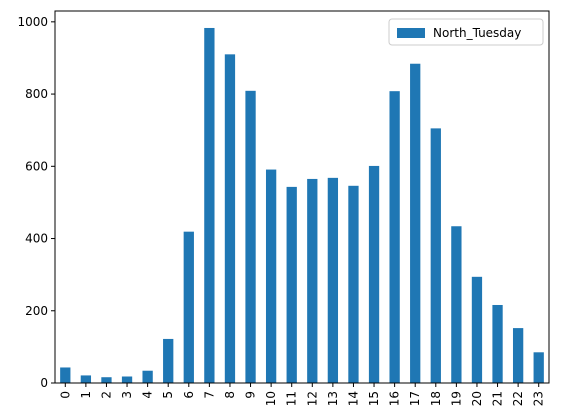  What do you see at coordinates (44, 383) in the screenshot?
I see `y-tick-label: 0` at bounding box center [44, 383].